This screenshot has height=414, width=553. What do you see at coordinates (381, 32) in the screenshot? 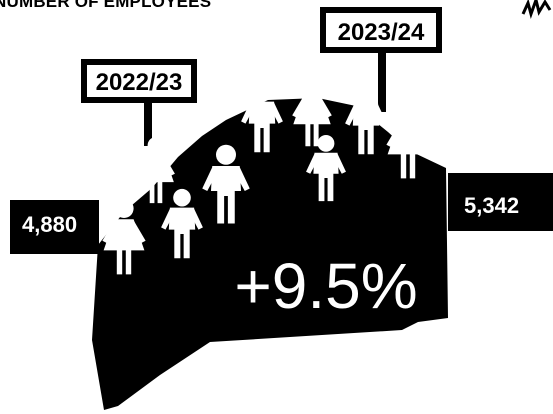
I see `current-period-label: 2023/24` at bounding box center [381, 32].